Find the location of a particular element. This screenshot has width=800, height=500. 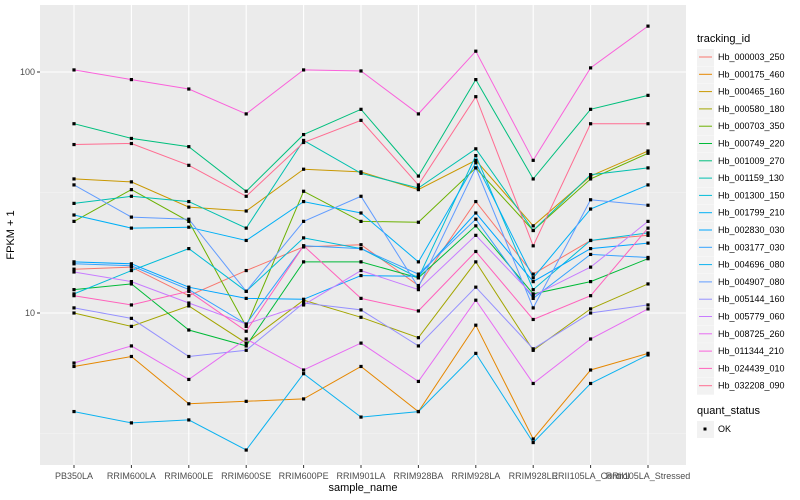

shape-legend-point is located at coordinates (705, 429).